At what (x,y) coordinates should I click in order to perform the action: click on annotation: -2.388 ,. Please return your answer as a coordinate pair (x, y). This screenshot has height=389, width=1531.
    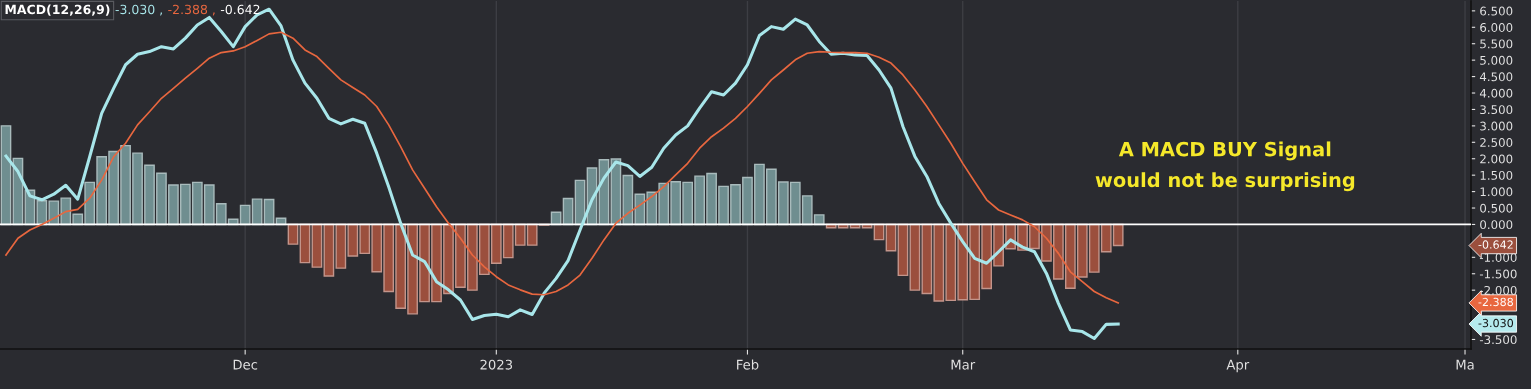
    Looking at the image, I should click on (191, 10).